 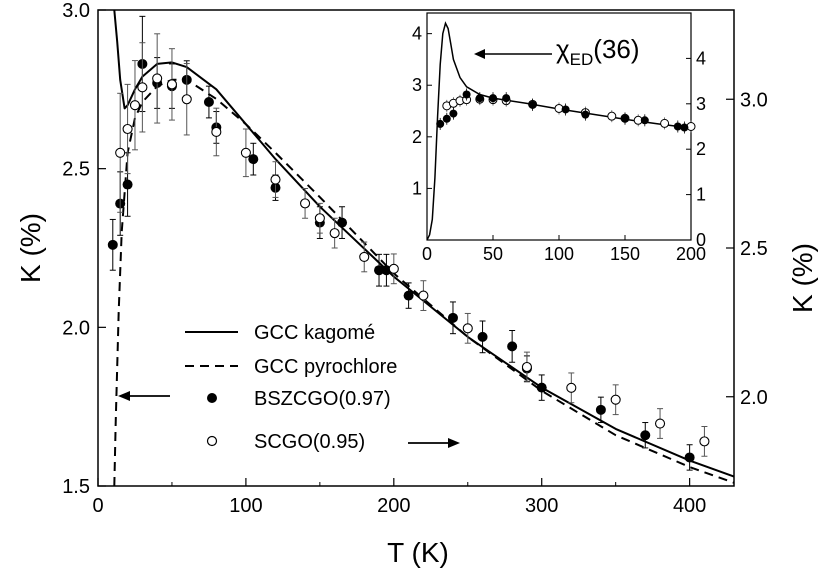 I want to click on y-left-tick-label: 1.5, so click(x=76, y=487).